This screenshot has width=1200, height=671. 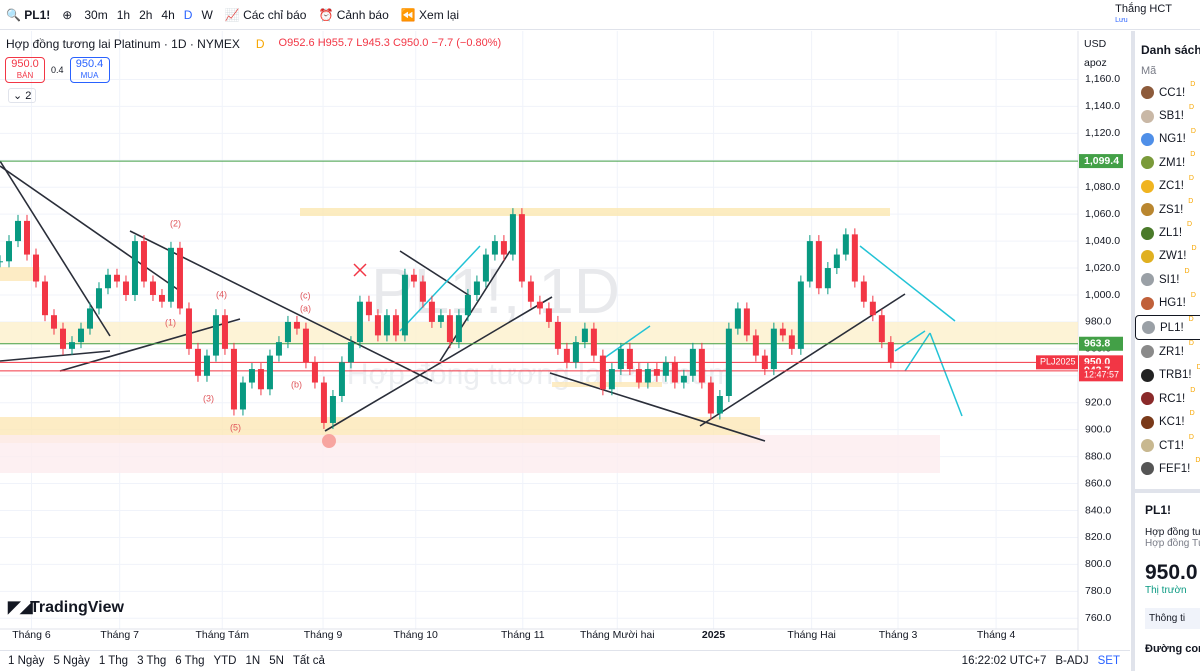 What do you see at coordinates (617, 635) in the screenshot?
I see `x-tick-label: Tháng Mười hai` at bounding box center [617, 635].